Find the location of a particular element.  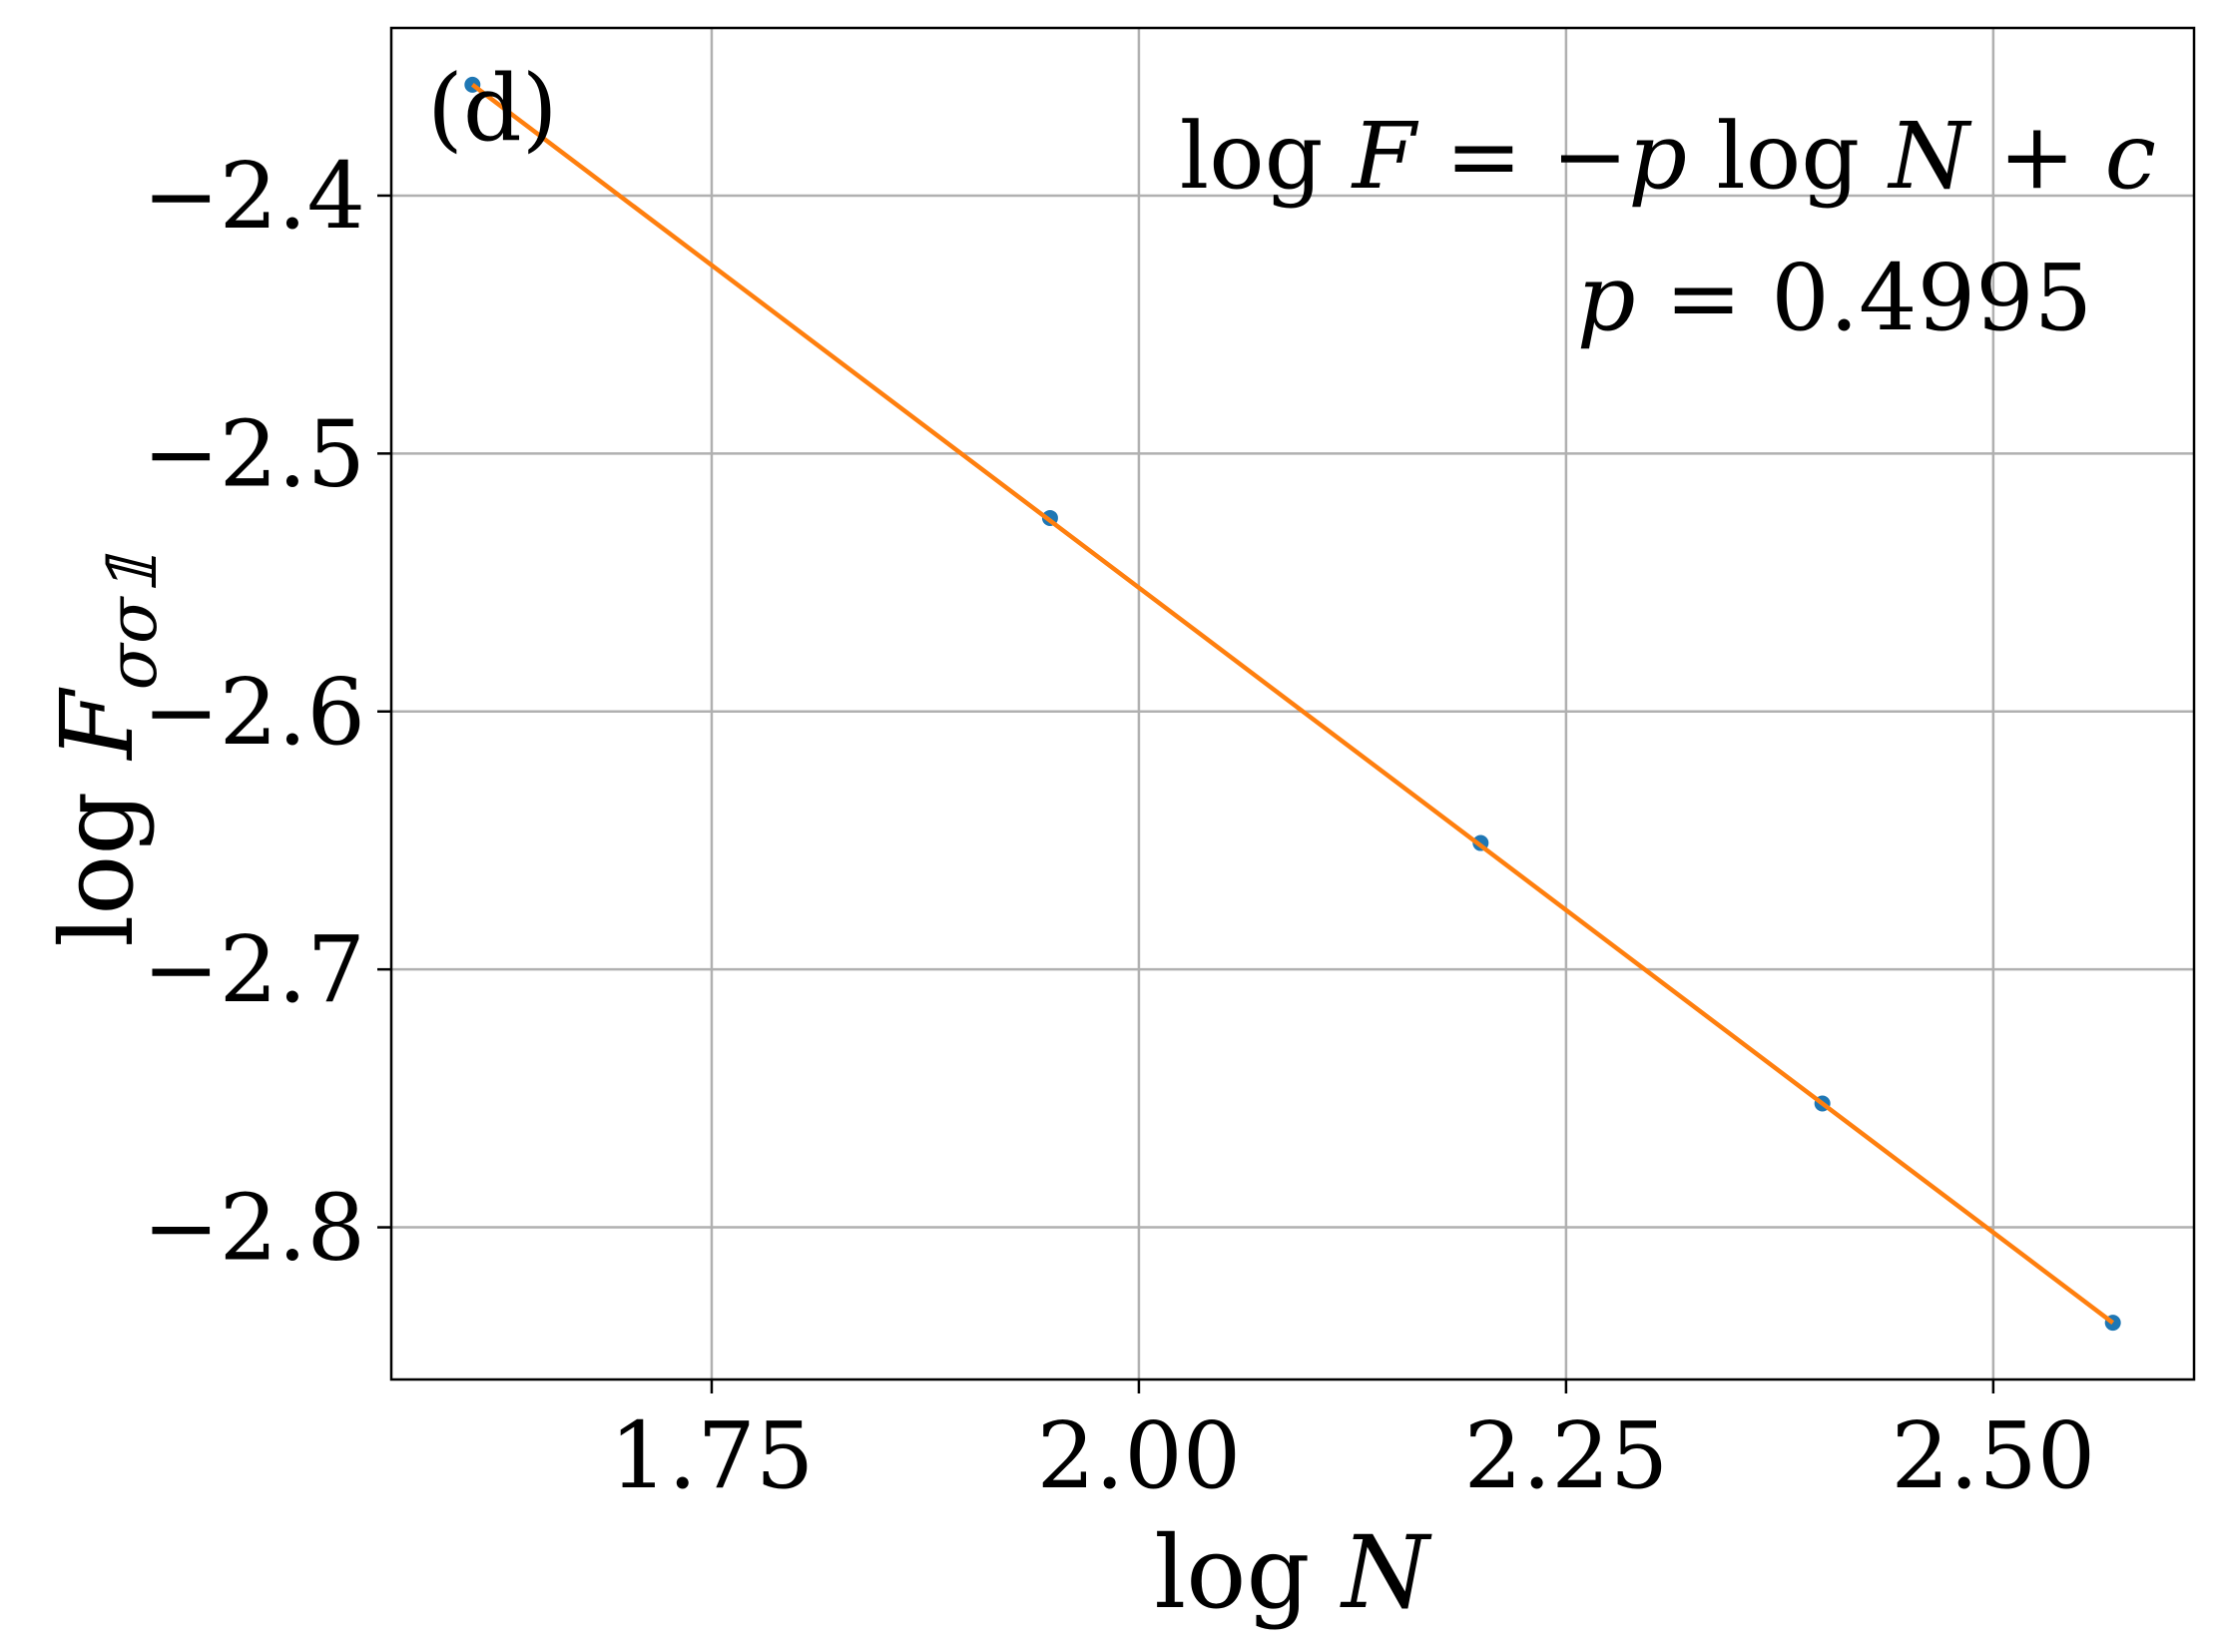

x-tick-label: 2.50 is located at coordinates (1993, 1455).